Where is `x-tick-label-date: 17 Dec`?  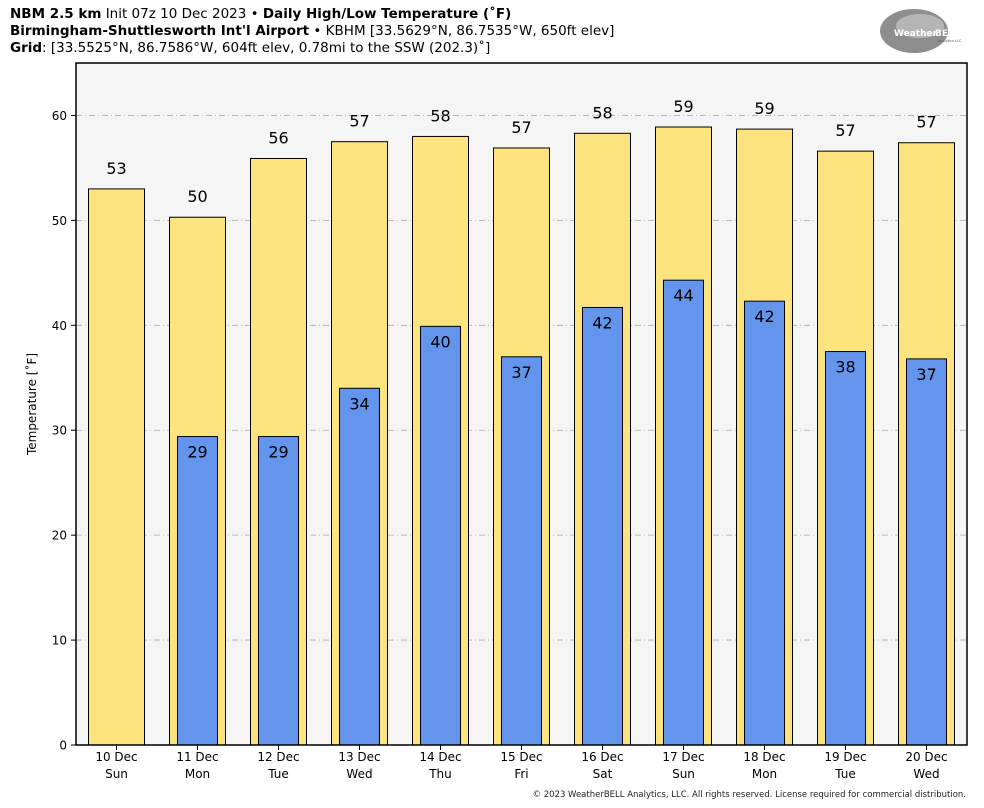
x-tick-label-date: 17 Dec is located at coordinates (683, 757).